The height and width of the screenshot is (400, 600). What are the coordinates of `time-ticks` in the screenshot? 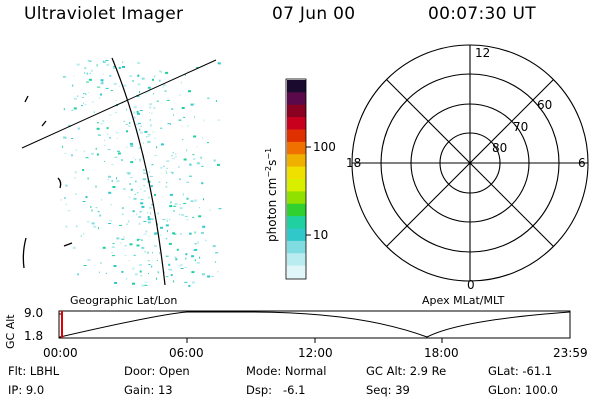 It's located at (314, 340).